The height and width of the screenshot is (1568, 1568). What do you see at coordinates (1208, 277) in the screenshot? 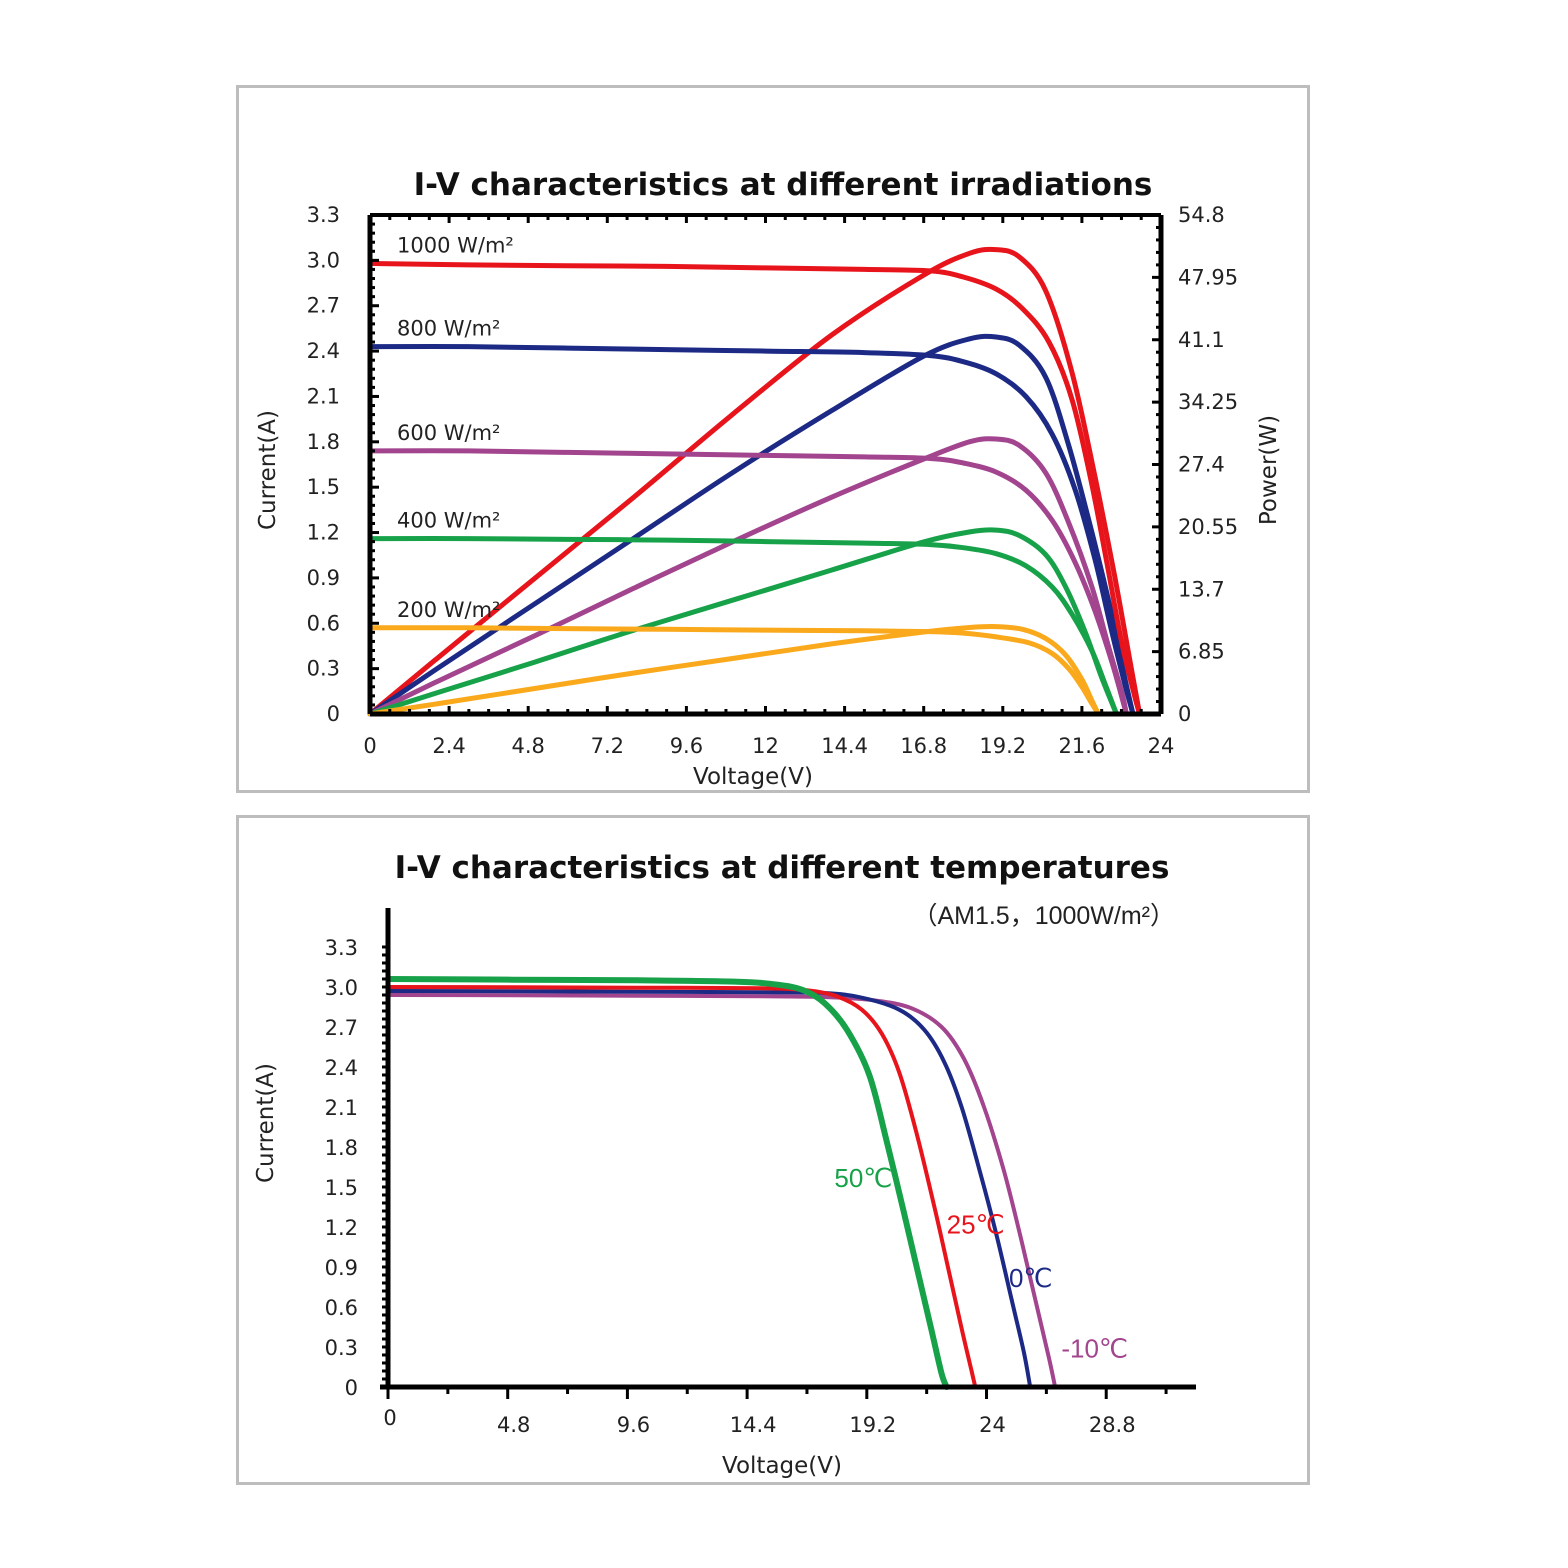
I see `y2-tick-label: 47.95` at bounding box center [1208, 277].